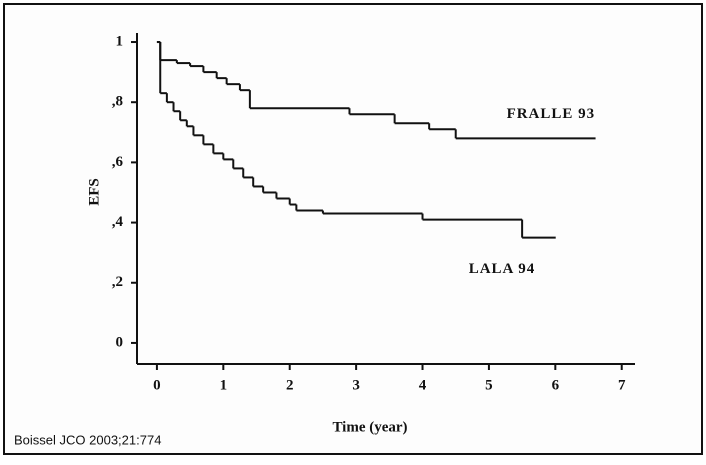 This screenshot has width=706, height=465. Describe the element at coordinates (87, 439) in the screenshot. I see `source-note: Boissel JCO 2003;21:774` at that location.